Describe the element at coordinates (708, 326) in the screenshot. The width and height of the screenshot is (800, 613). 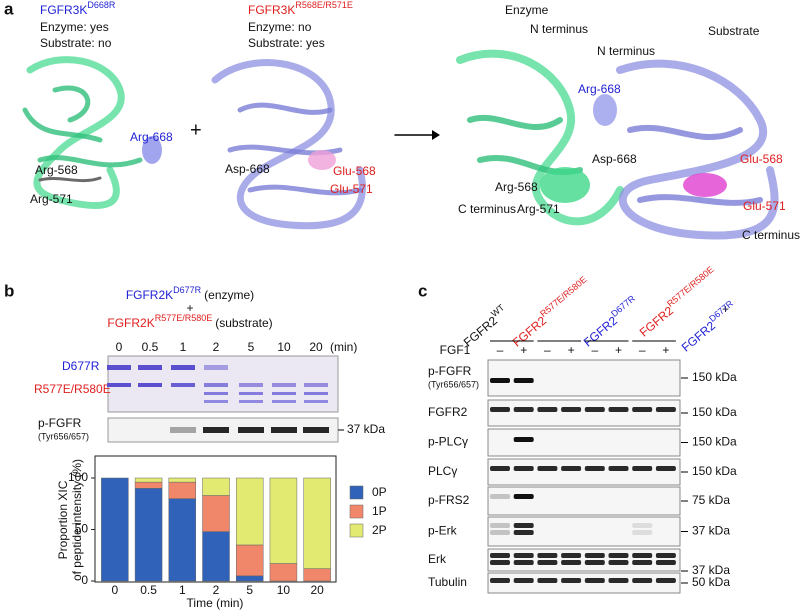
I see `column-header: FGFR2D677R` at that location.